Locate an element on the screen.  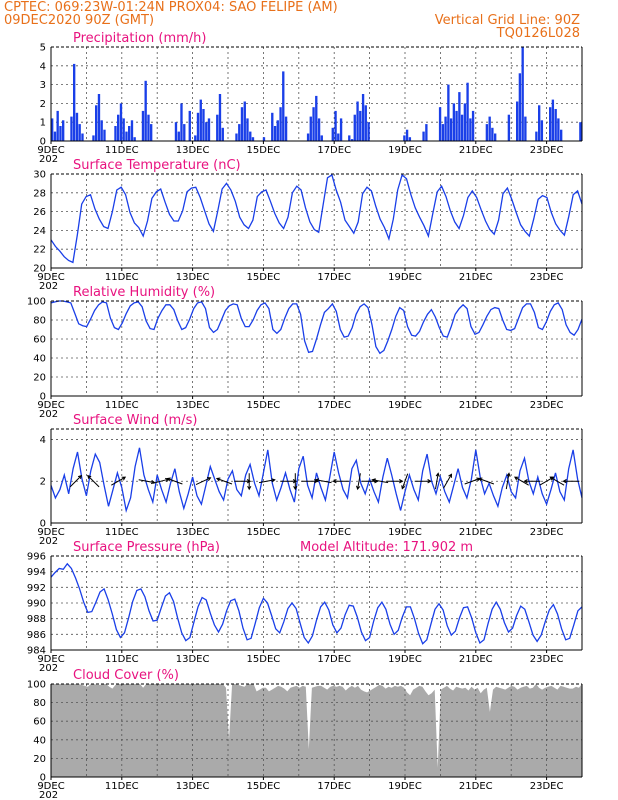
temperature-xtick-label: 21DEC is located at coordinates (476, 277).